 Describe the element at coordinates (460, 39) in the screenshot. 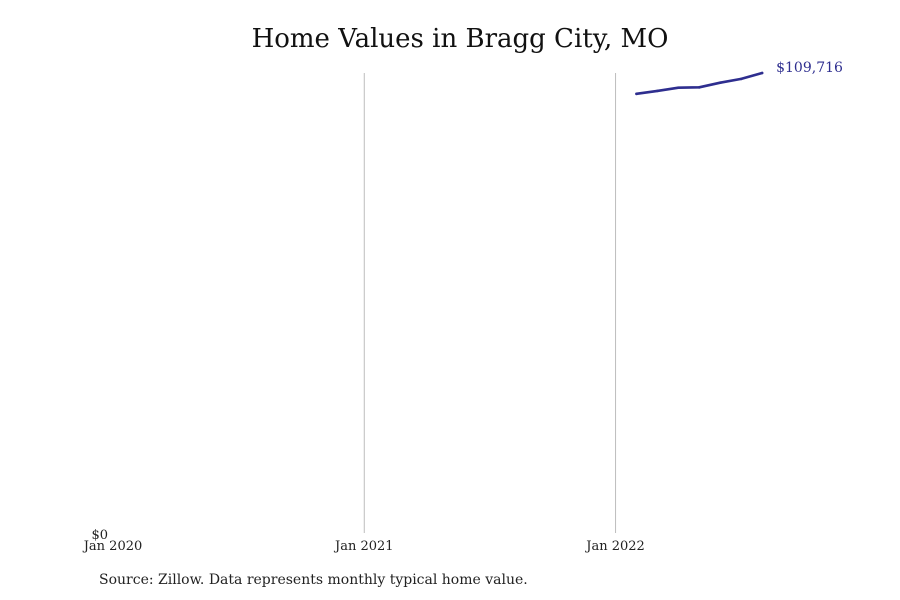

I see `chart-title: Home Values in Bragg City, MO` at that location.